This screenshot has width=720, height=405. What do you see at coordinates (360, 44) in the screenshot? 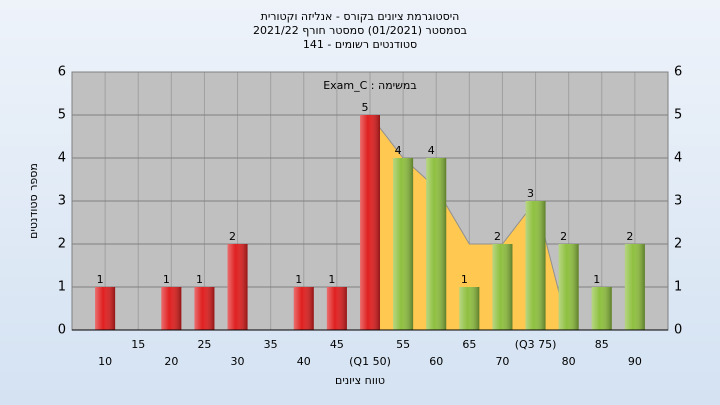
I see `chart-subtitle: סטודנטים רשומים - 141` at bounding box center [360, 44].